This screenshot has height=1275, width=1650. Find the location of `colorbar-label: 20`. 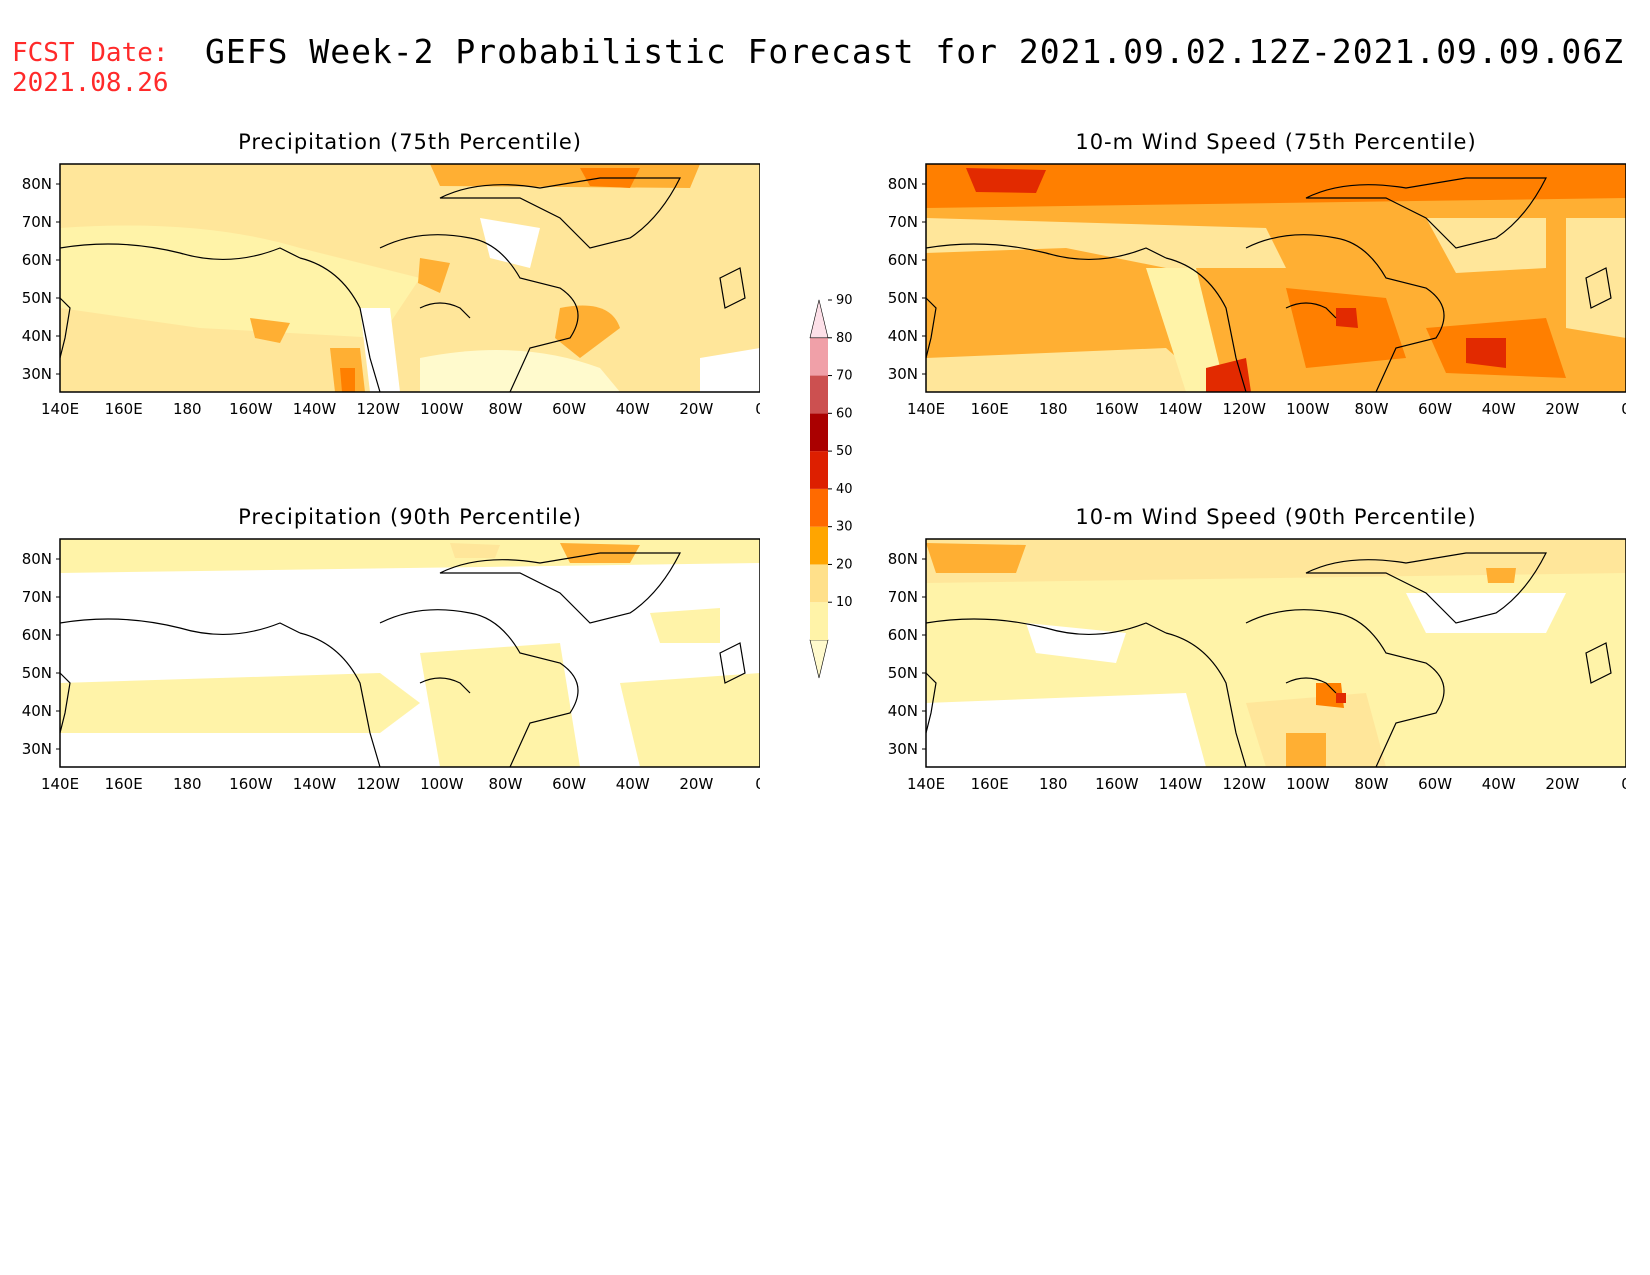

colorbar-label: 20 is located at coordinates (844, 564).